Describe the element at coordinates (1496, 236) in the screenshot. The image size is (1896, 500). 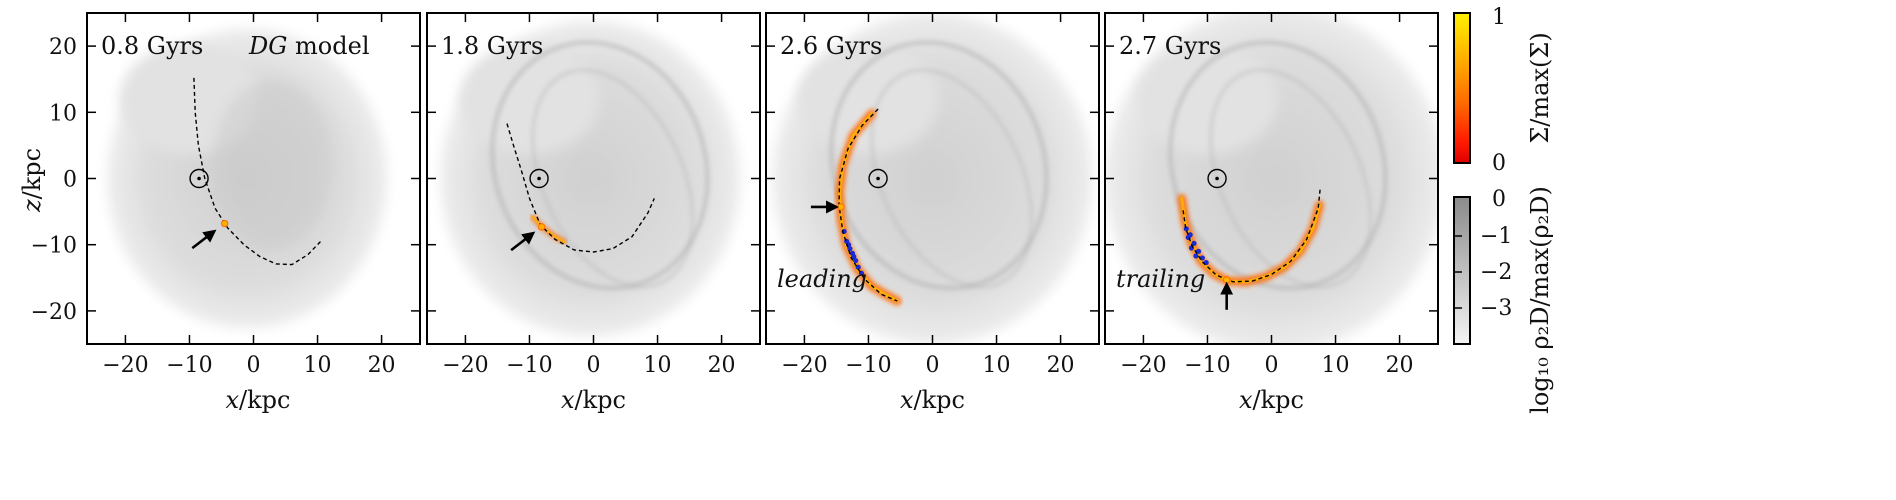
I see `colorbar-bottom-tick-m1: −1` at that location.